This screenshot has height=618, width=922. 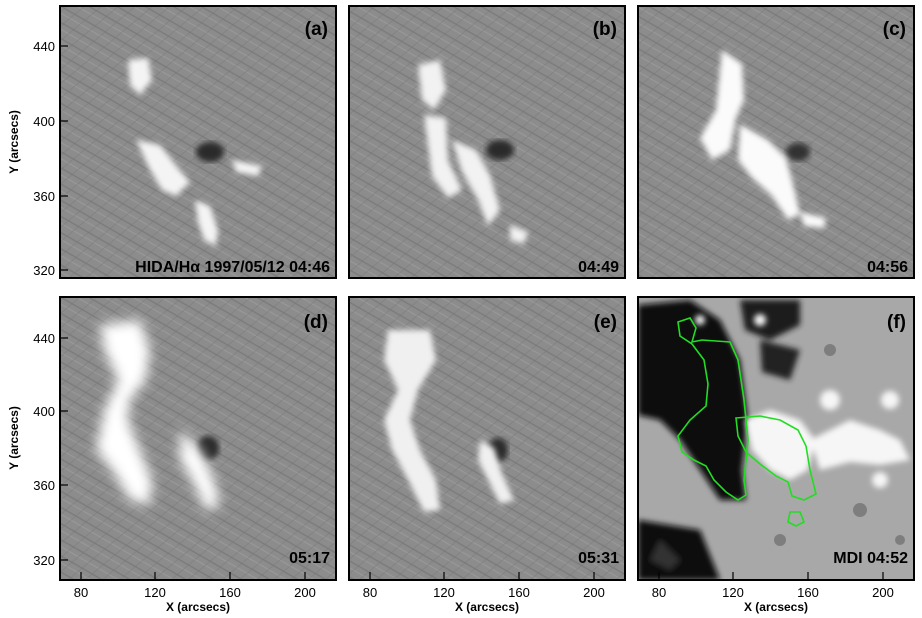 I want to click on panel-e-image, so click(x=487, y=438).